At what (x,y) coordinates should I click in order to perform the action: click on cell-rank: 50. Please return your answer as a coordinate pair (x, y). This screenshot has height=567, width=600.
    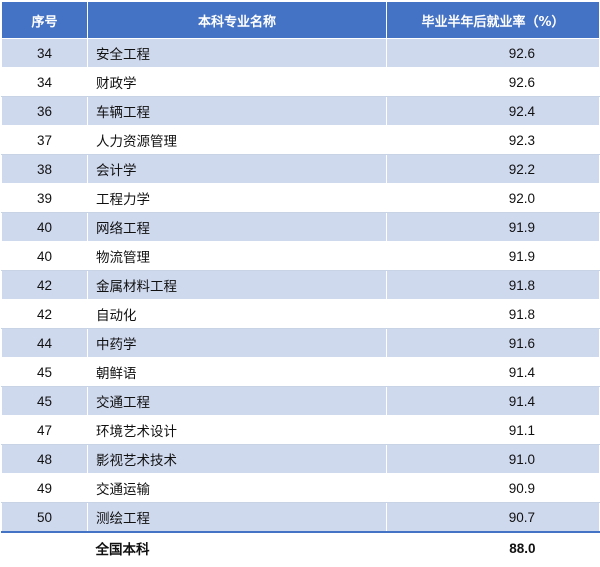
    Looking at the image, I should click on (44, 517).